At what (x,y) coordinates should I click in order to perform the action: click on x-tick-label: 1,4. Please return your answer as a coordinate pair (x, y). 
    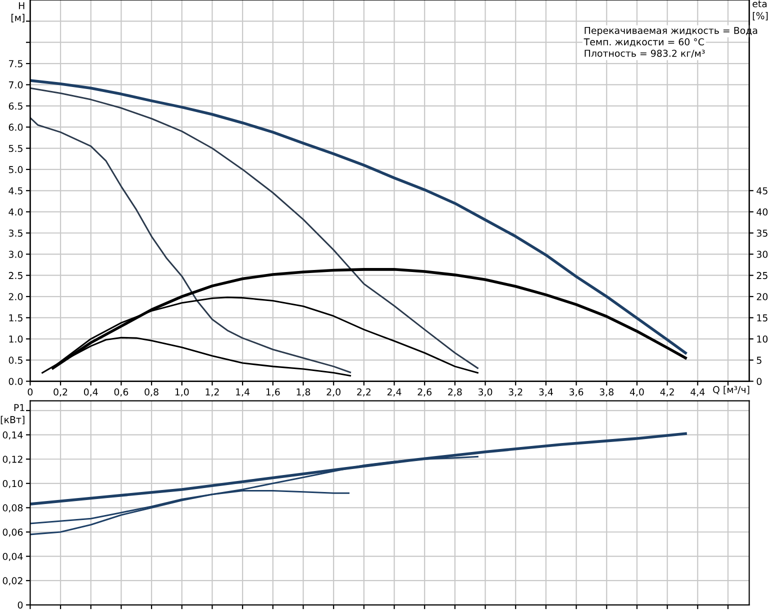
    Looking at the image, I should click on (243, 392).